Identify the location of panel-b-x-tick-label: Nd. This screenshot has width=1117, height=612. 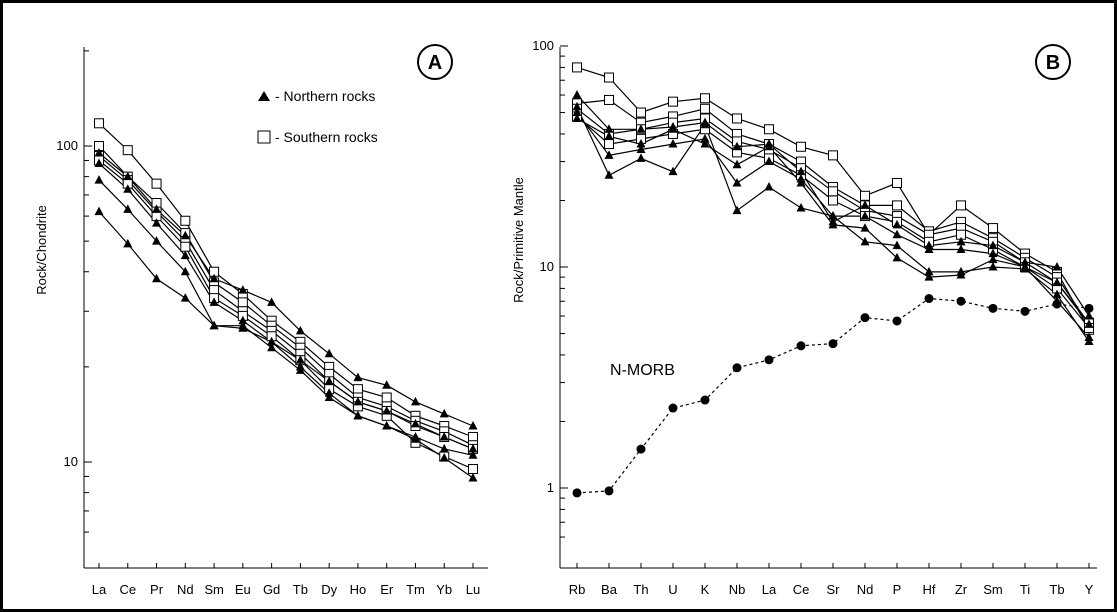
(865, 589).